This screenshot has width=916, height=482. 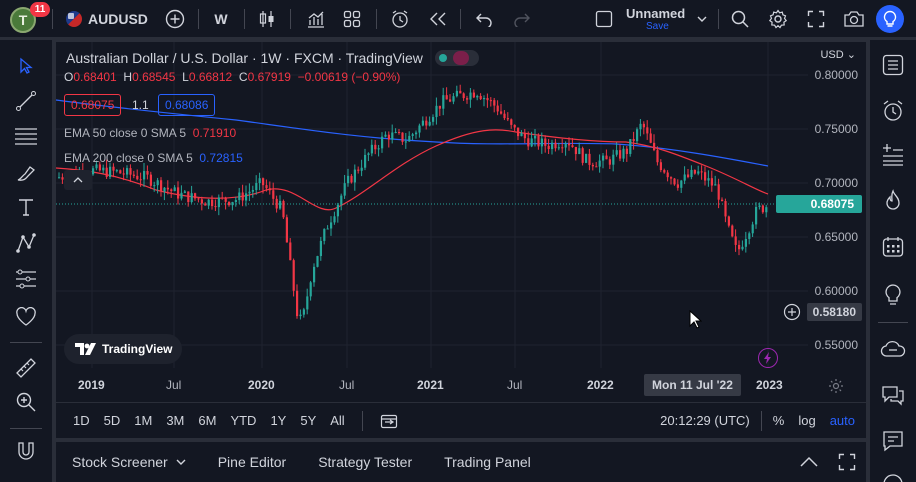 What do you see at coordinates (893, 395) in the screenshot?
I see `chats-button` at bounding box center [893, 395].